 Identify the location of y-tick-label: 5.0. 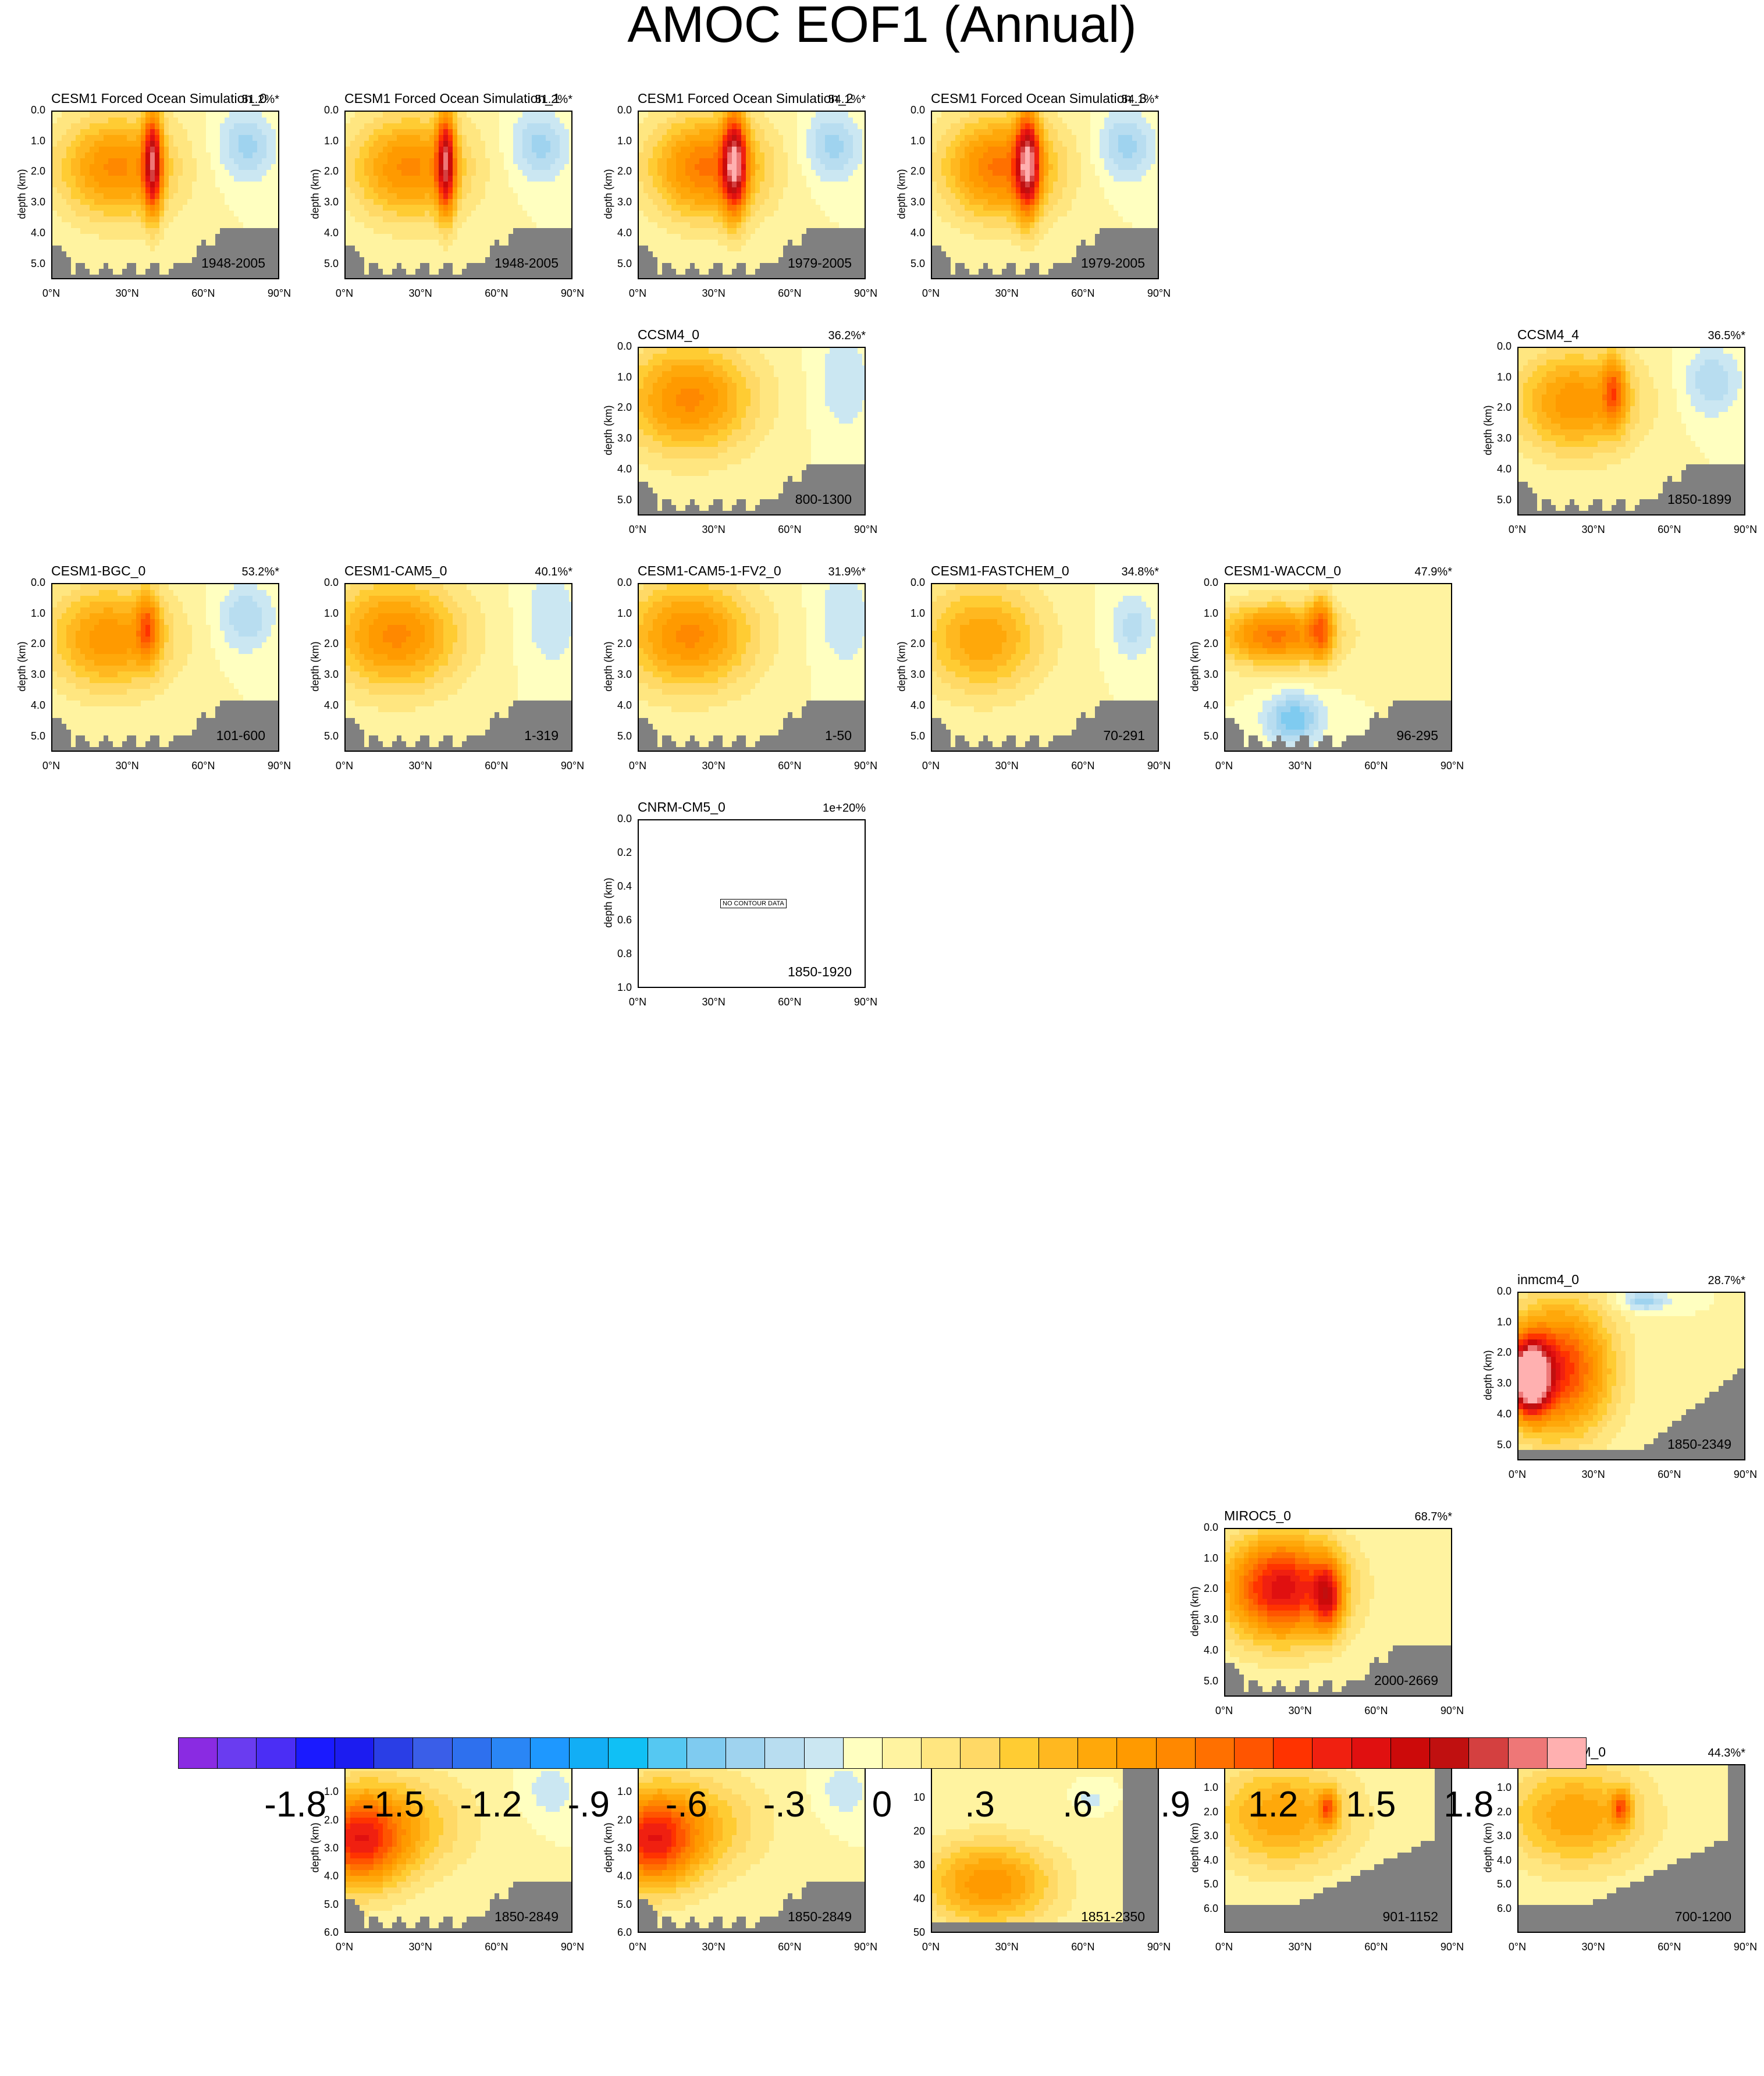
(321, 264).